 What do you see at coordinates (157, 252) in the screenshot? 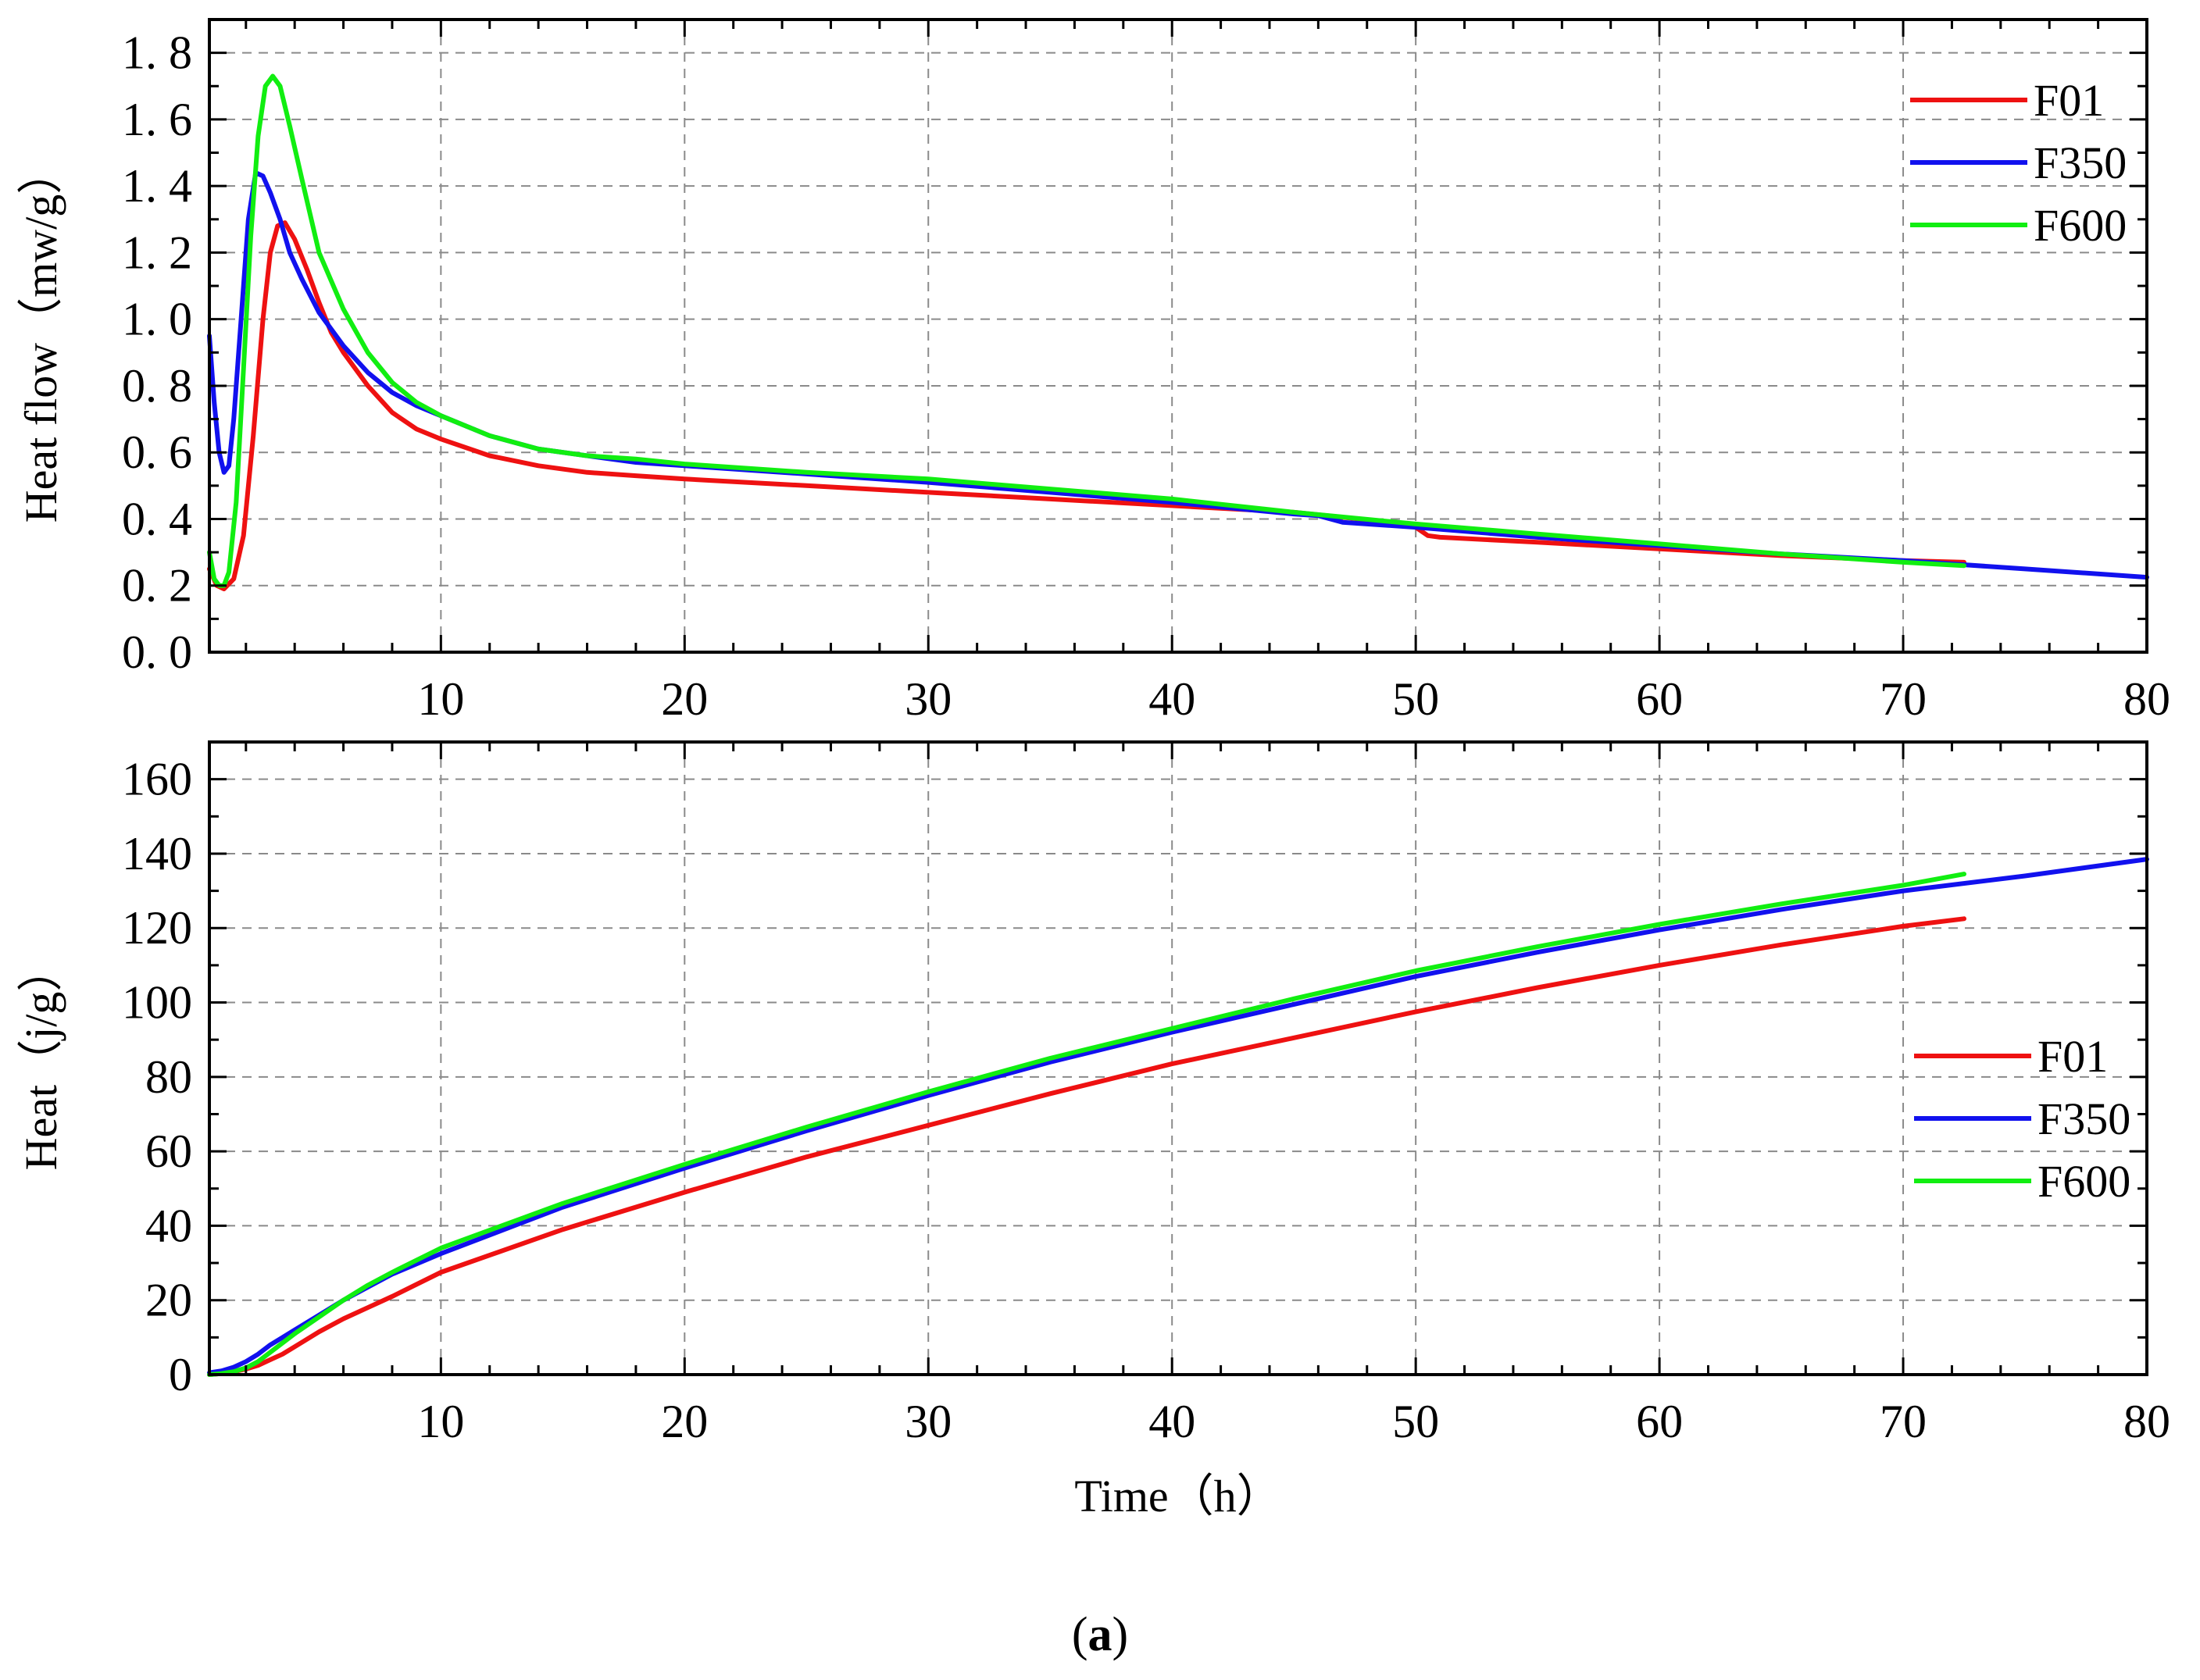
I see `heat-flow-y-tick-label: 1. 2` at bounding box center [157, 252].